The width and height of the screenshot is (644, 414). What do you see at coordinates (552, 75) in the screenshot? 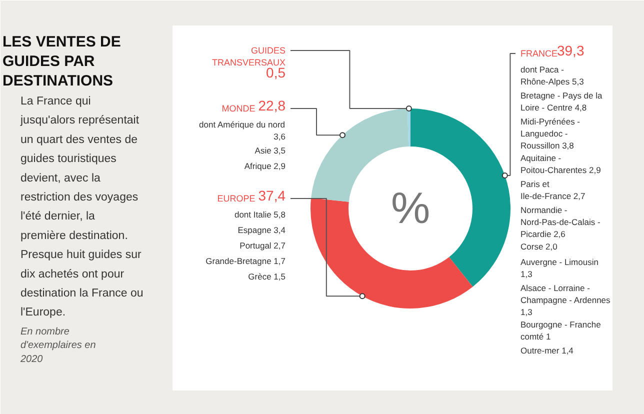
I see `text: dont Paca - Rhône-Alpes 5,3` at bounding box center [552, 75].